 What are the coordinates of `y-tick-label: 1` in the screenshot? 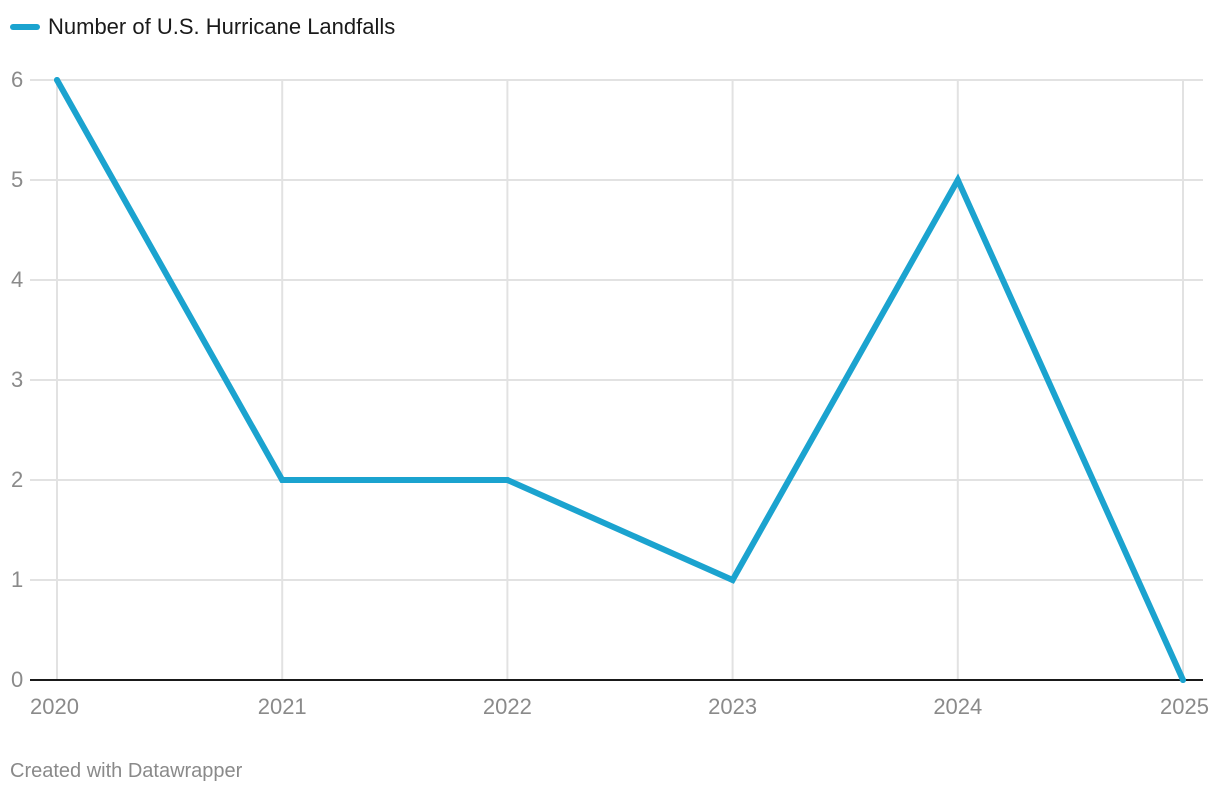 It's located at (17, 579).